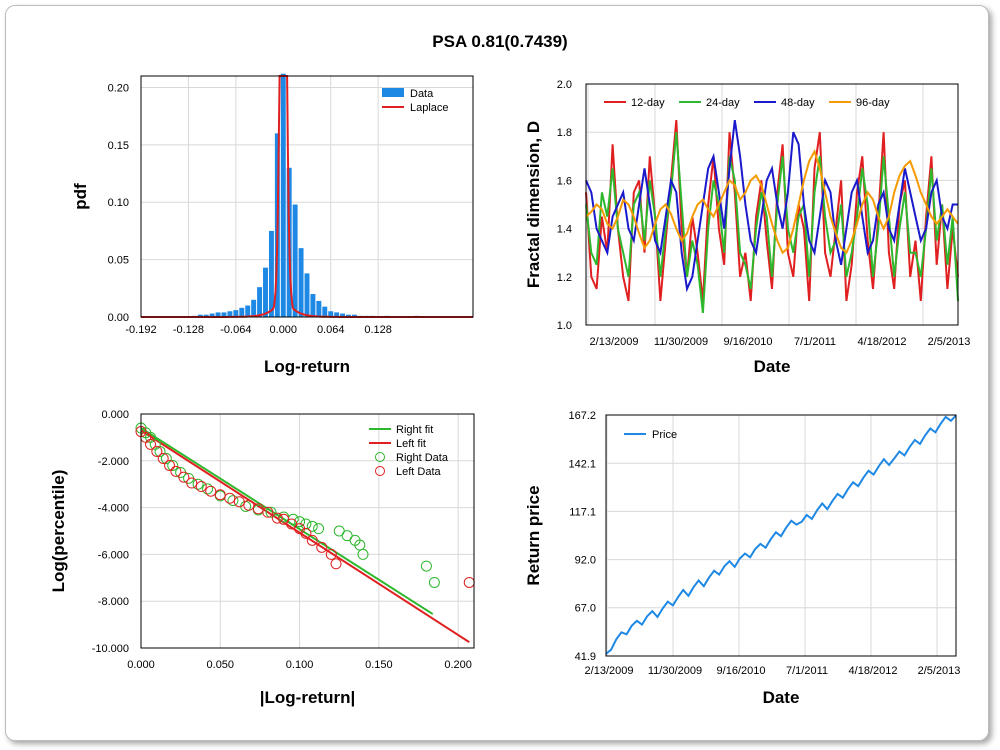 The height and width of the screenshot is (750, 1000). I want to click on y-tick-label: 1.0, so click(564, 326).